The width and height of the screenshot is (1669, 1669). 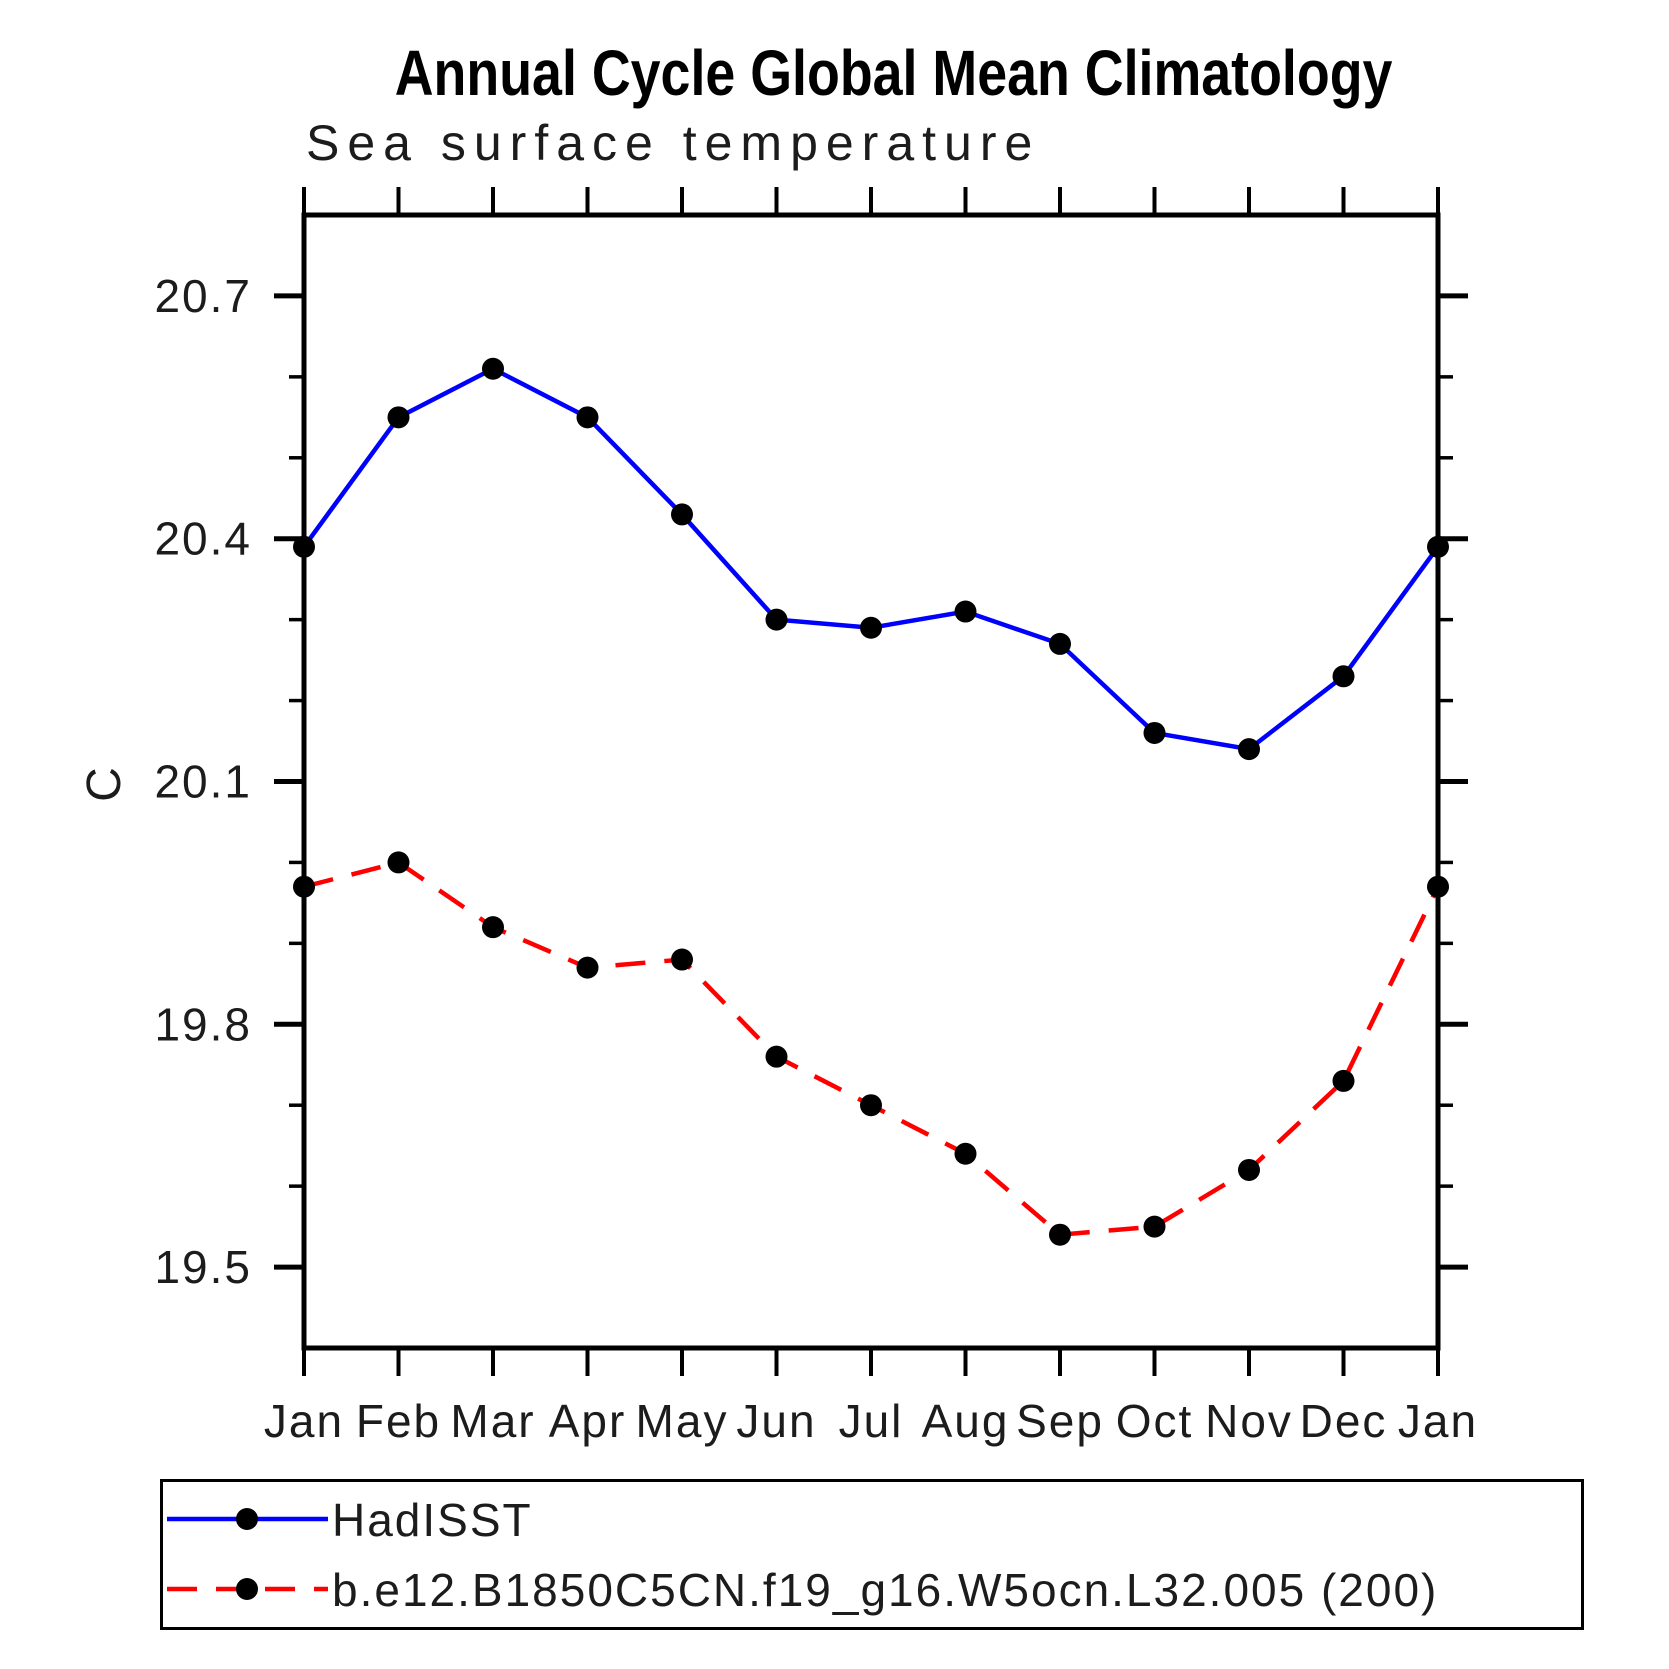 I want to click on chart-title: Annual Cycle Global Mean Climatology, so click(x=893, y=73).